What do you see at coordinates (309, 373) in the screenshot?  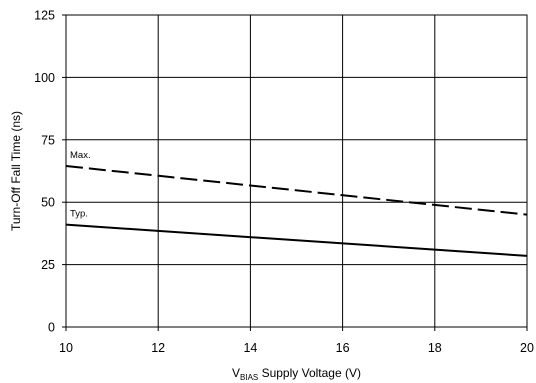 I see `x-axis-title-rest: Supply Voltage (V)` at bounding box center [309, 373].